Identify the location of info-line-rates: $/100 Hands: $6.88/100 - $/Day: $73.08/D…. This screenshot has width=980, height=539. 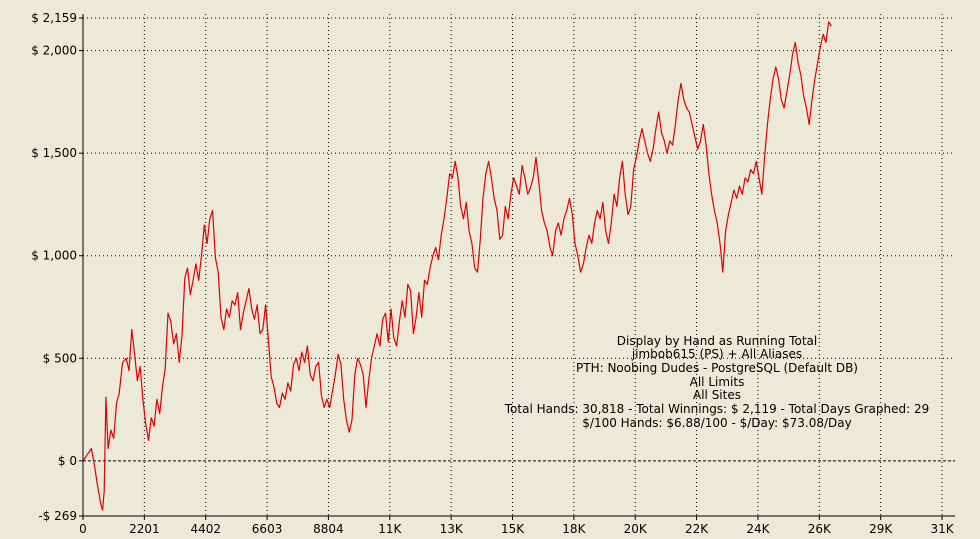
(716, 423).